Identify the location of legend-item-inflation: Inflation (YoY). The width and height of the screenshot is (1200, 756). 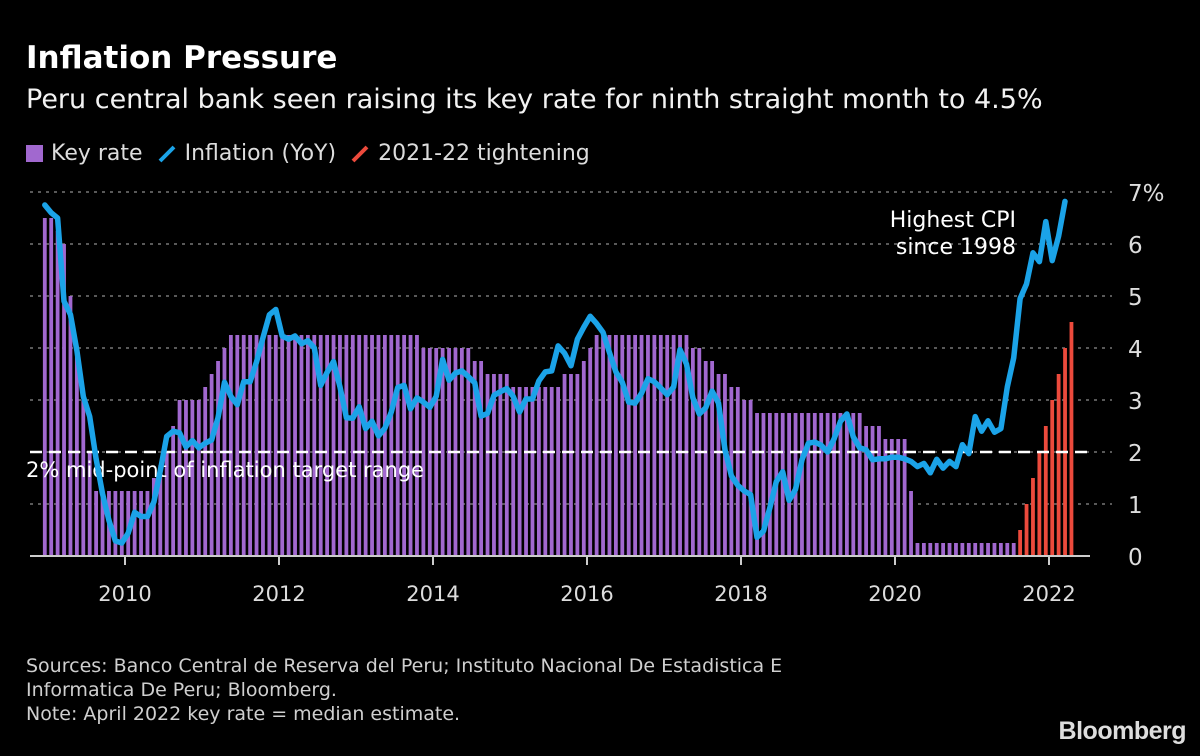
(246, 153).